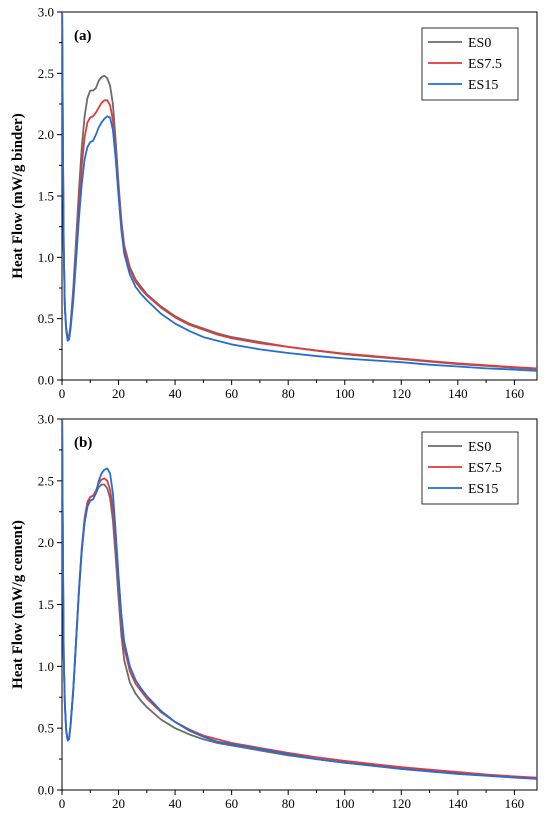 The height and width of the screenshot is (832, 550). I want to click on y-axis-title: Heat Flow (mW/g cement), so click(18, 604).